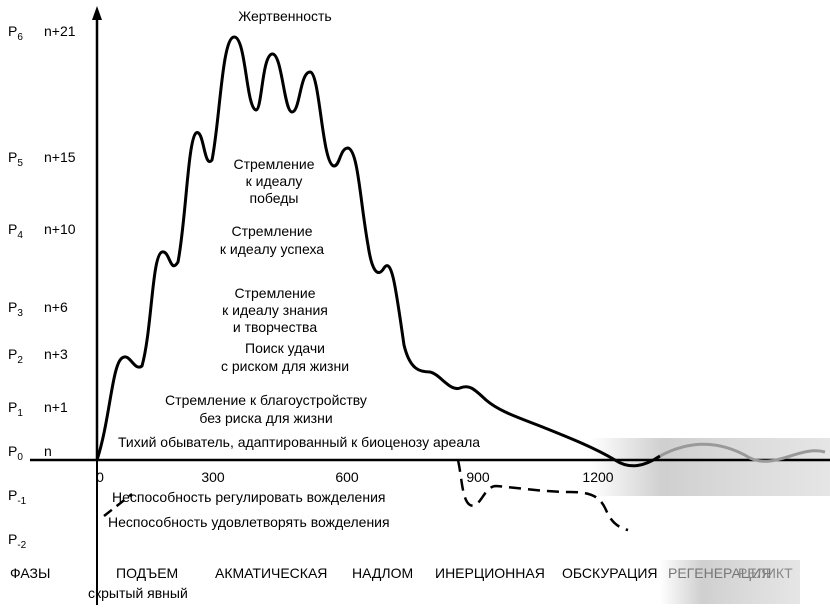  I want to click on level-index: n+10, so click(60, 229).